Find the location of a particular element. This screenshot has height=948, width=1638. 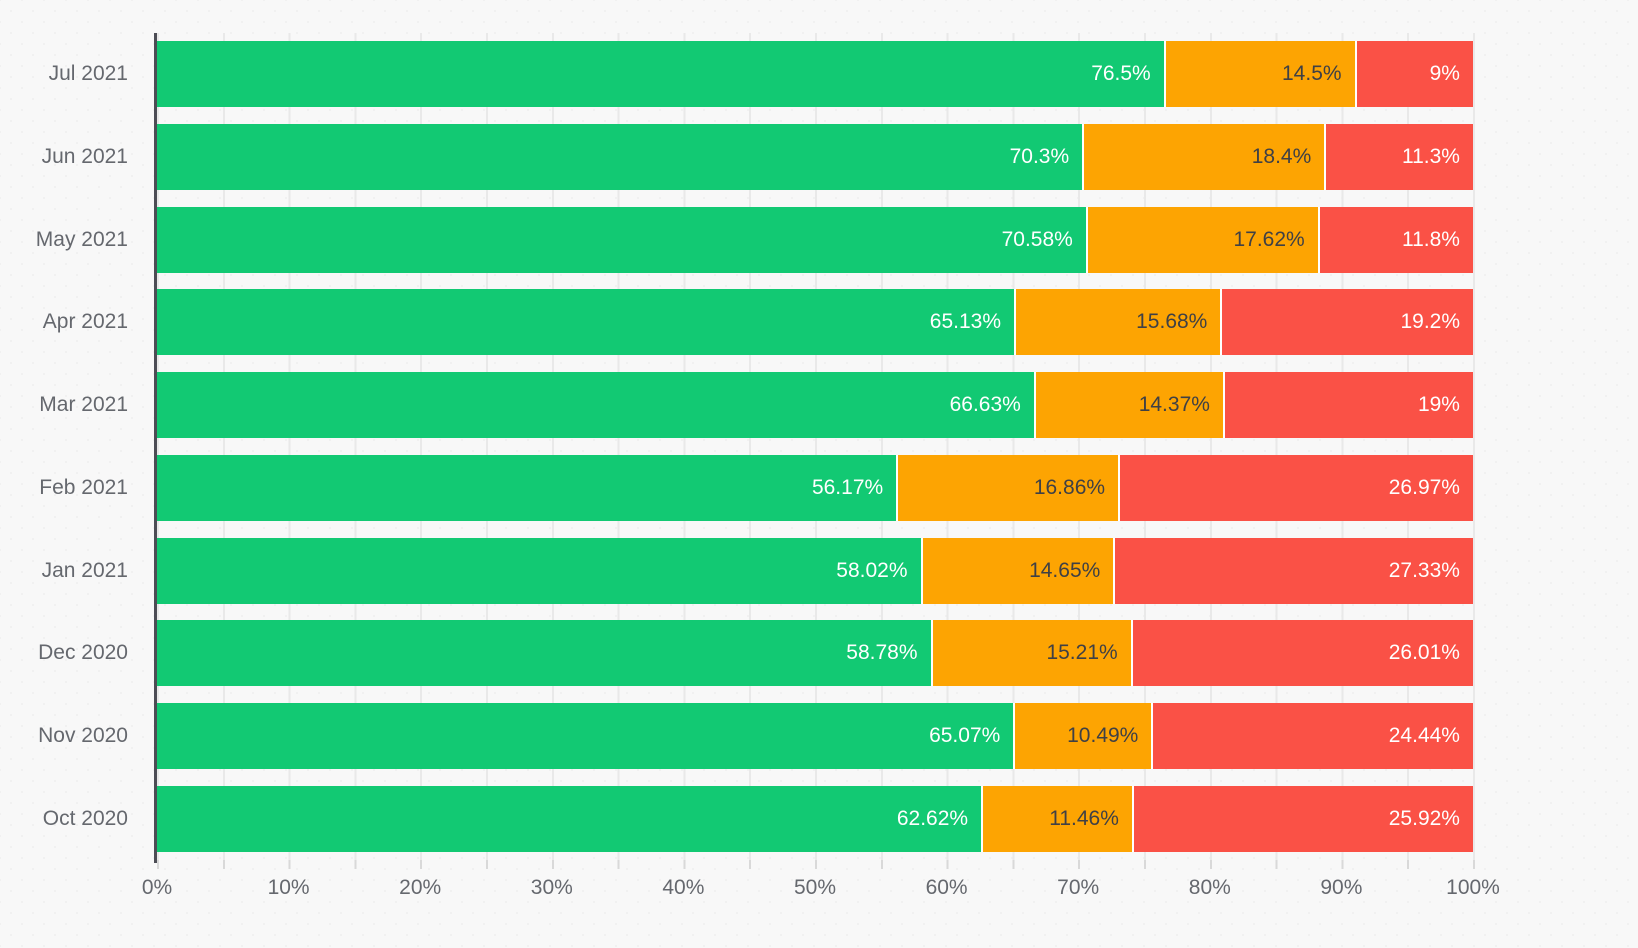

stacked-bar: 56.17% 16.86% 26.97% is located at coordinates (815, 487).